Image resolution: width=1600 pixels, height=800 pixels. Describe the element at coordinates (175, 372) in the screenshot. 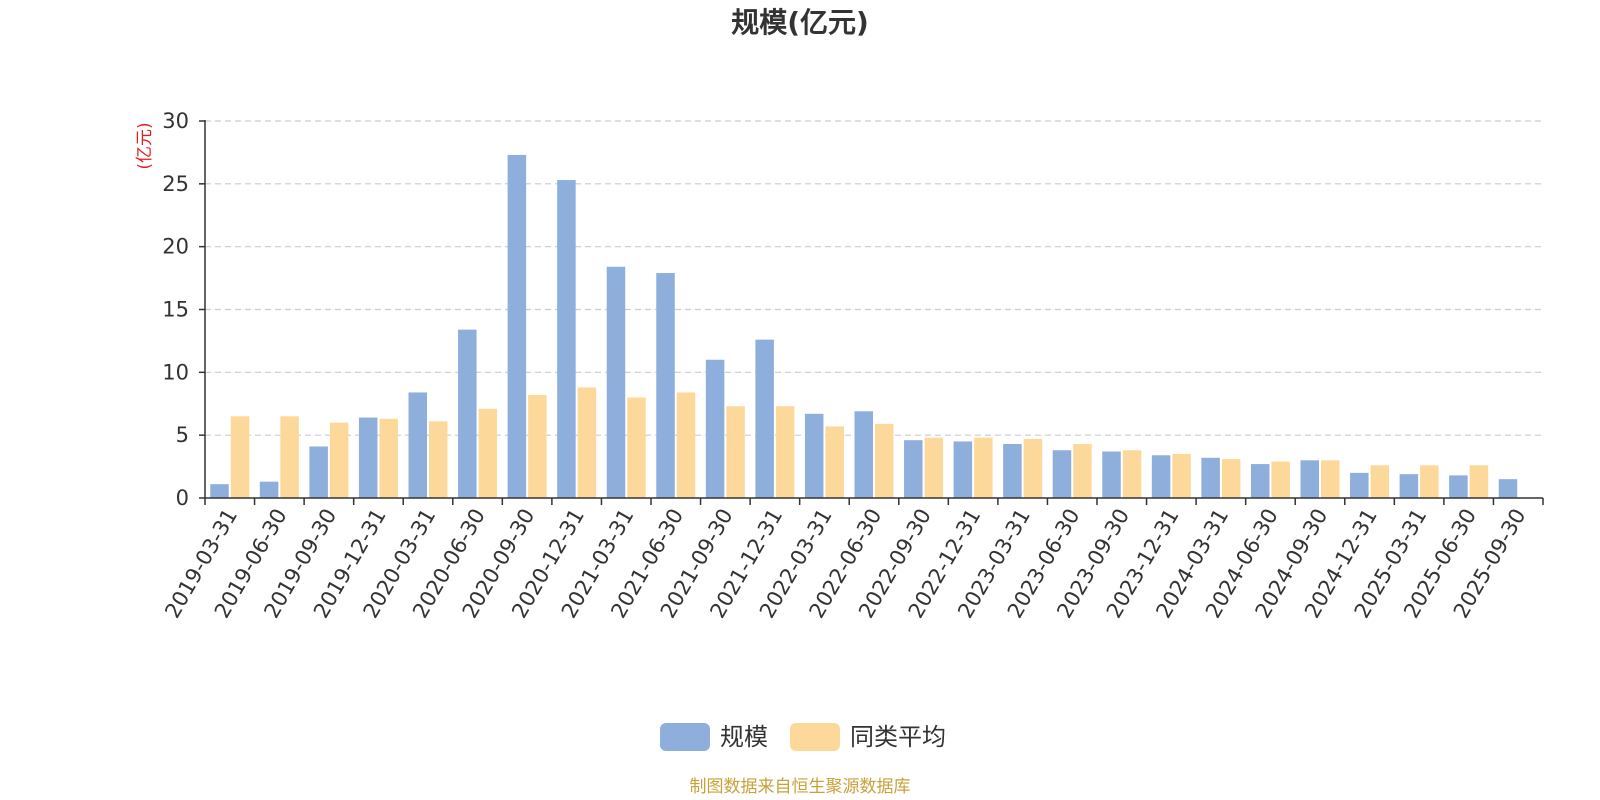

I see `y-tick-label: 10` at that location.